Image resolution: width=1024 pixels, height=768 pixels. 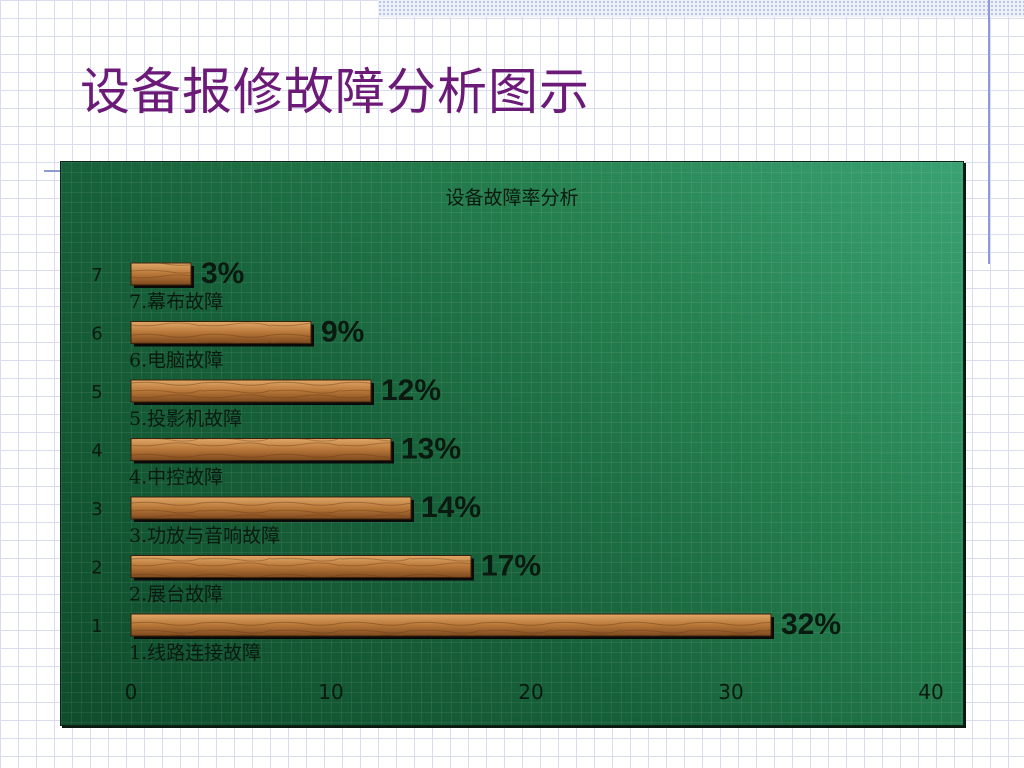 What do you see at coordinates (96, 334) in the screenshot?
I see `category-label: 6` at bounding box center [96, 334].